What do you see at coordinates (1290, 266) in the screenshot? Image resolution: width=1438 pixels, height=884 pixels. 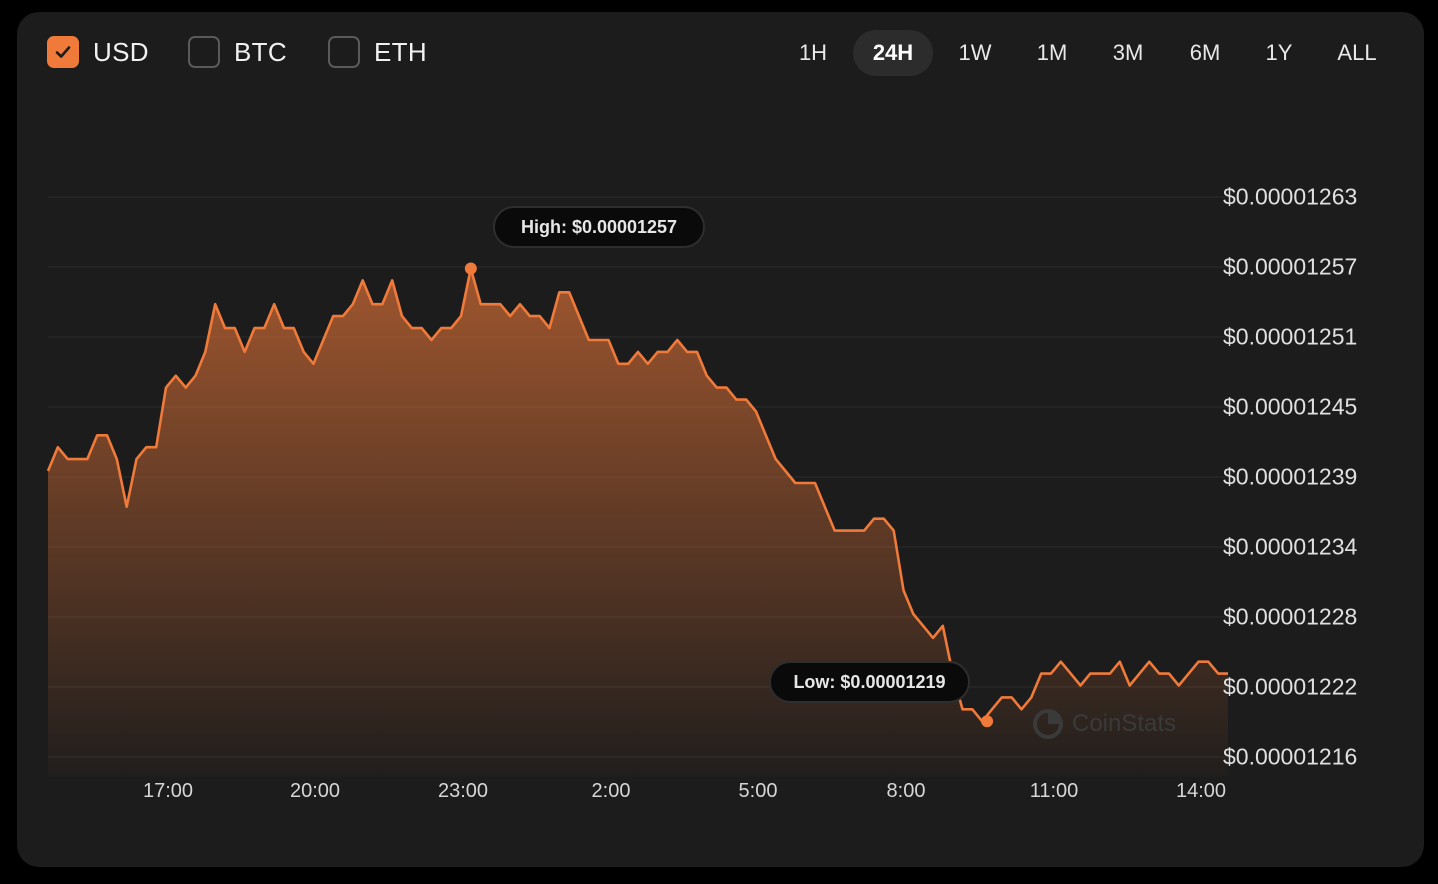 I see `y-tick-label: $0.00001257` at bounding box center [1290, 266].